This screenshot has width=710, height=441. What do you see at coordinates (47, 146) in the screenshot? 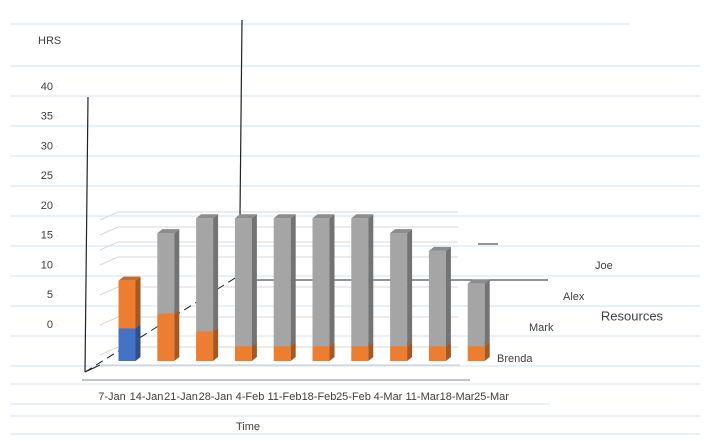
I see `y-tick-label: 30` at bounding box center [47, 146].